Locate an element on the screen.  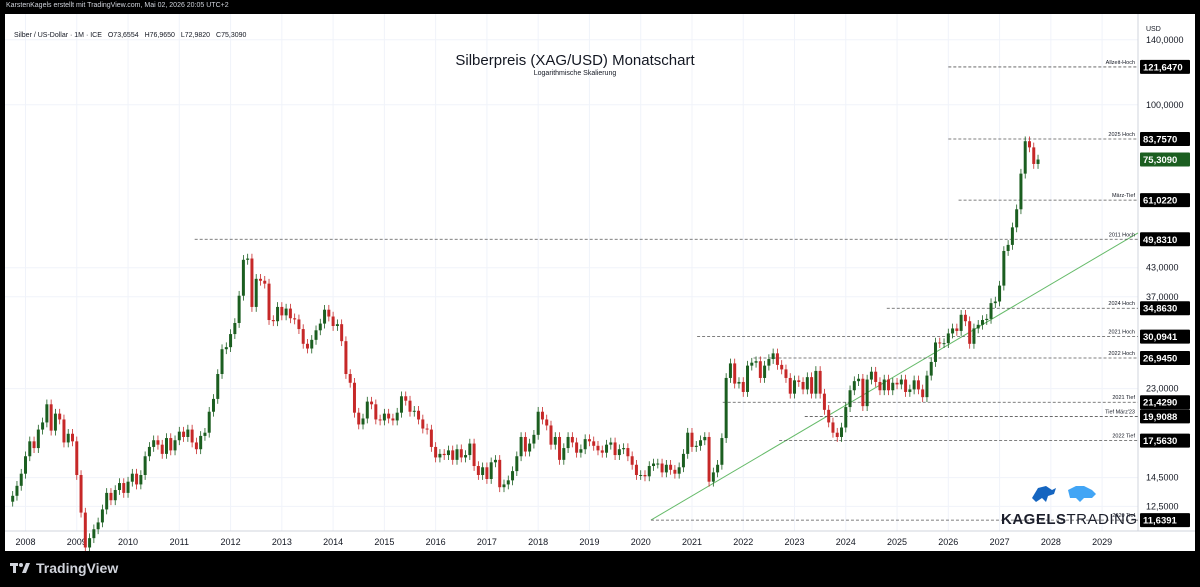
current-price-badge is located at coordinates (1165, 159).